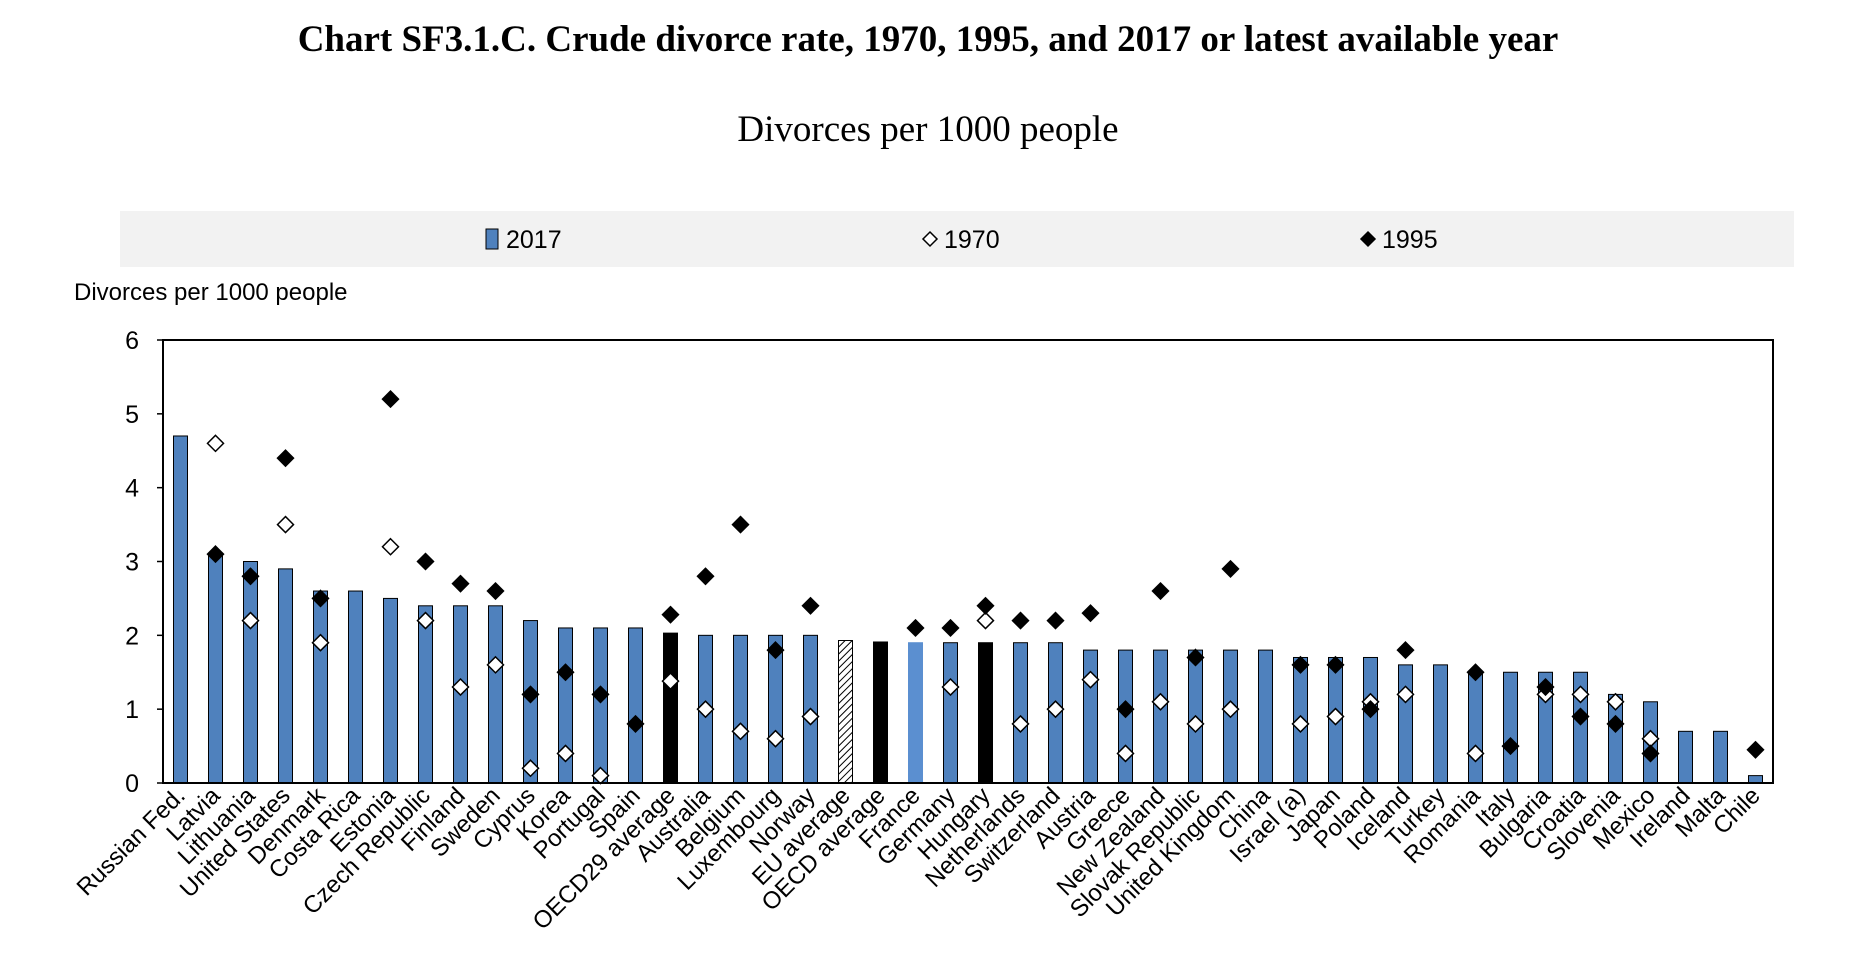  I want to click on x-tick-label: Russian Fed., so click(131, 841).